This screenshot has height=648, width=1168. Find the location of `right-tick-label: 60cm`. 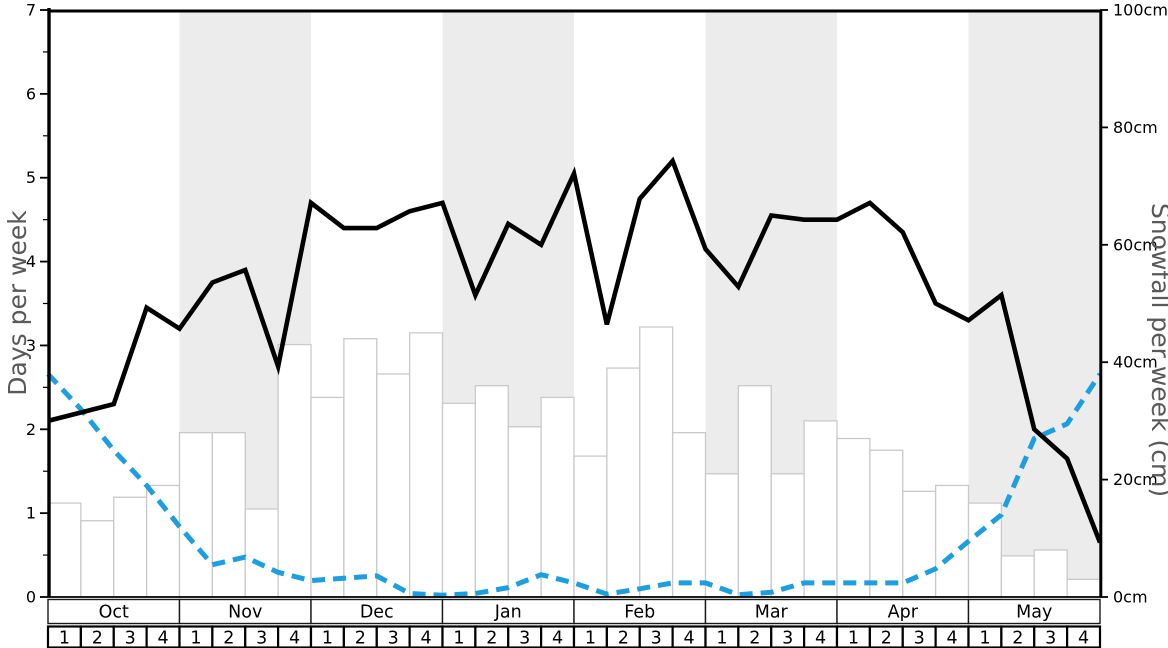

right-tick-label: 60cm is located at coordinates (1135, 244).